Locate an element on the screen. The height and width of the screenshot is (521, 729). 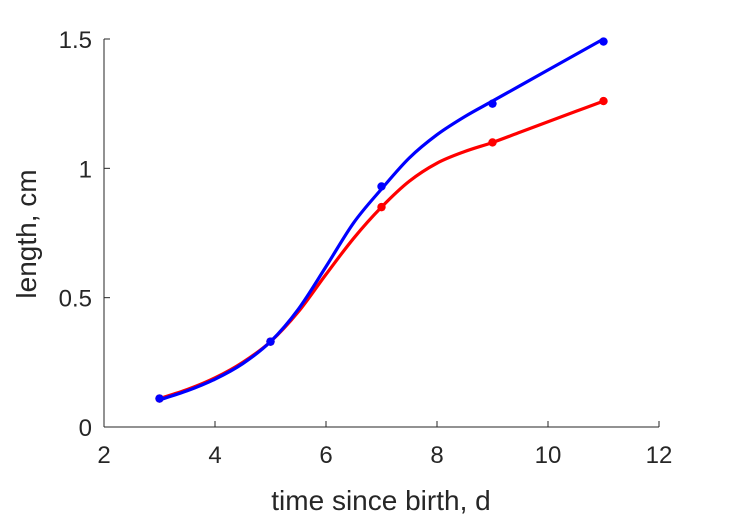
y-tick-label: 0.5 is located at coordinates (75, 299).